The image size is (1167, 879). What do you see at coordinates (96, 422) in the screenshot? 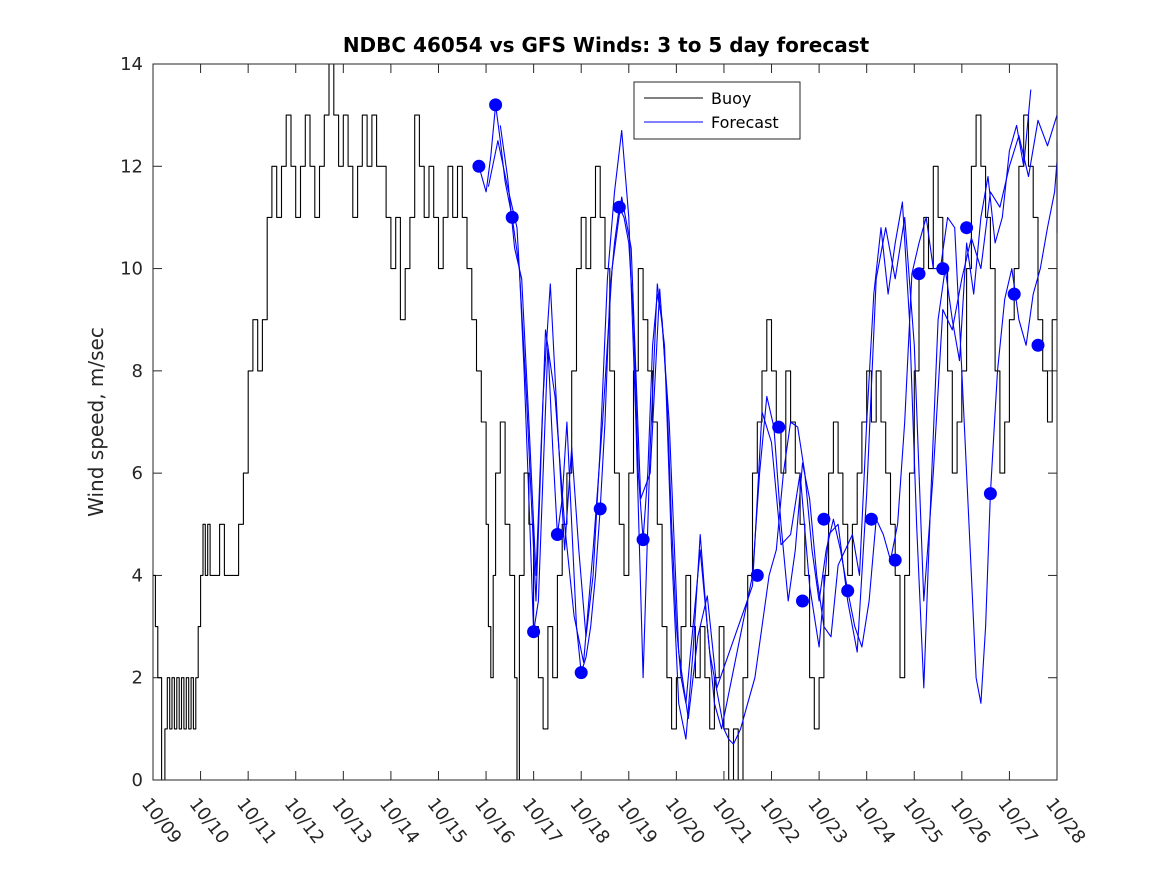
I see `y-axis-label: Wind speed, m/sec` at bounding box center [96, 422].